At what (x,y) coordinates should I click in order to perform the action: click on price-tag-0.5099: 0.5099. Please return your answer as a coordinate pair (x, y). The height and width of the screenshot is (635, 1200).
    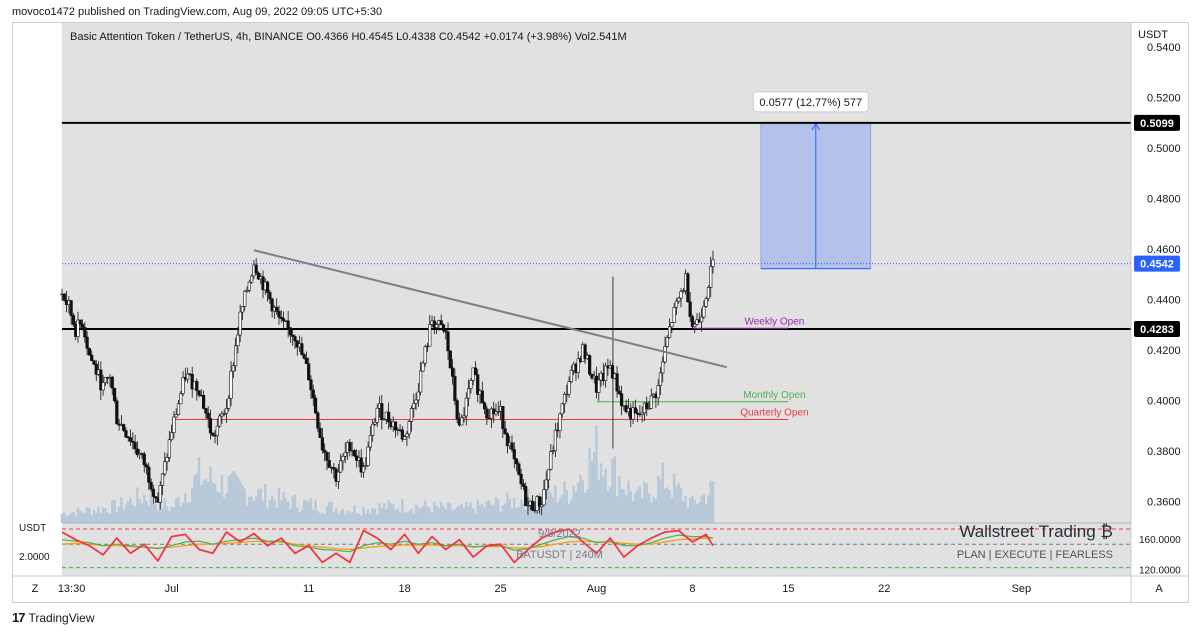
    Looking at the image, I should click on (1157, 124).